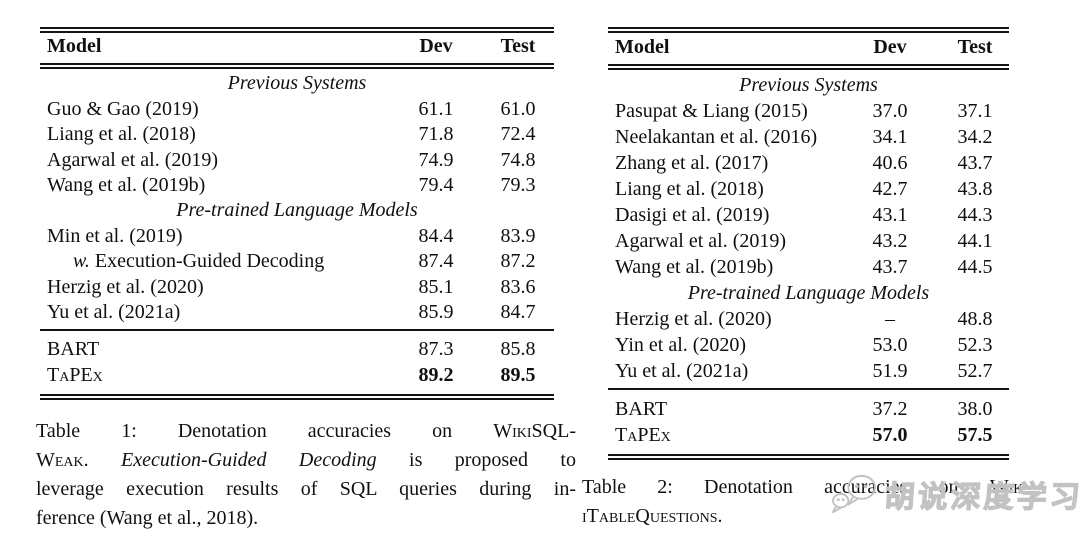 The image size is (1080, 551). Describe the element at coordinates (62, 460) in the screenshot. I see `text-segment: Weak.` at that location.